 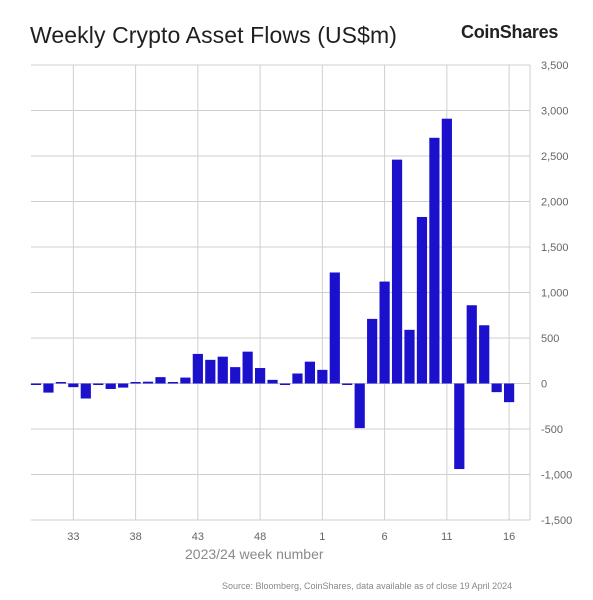 I want to click on y-tick-label: -500, so click(x=552, y=430).